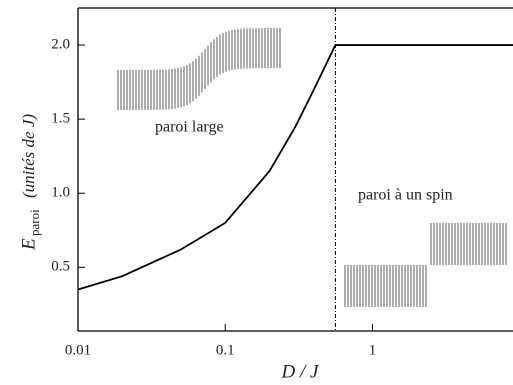 This screenshot has width=513, height=385. What do you see at coordinates (60, 193) in the screenshot?
I see `y-tick-label: 1.0` at bounding box center [60, 193].